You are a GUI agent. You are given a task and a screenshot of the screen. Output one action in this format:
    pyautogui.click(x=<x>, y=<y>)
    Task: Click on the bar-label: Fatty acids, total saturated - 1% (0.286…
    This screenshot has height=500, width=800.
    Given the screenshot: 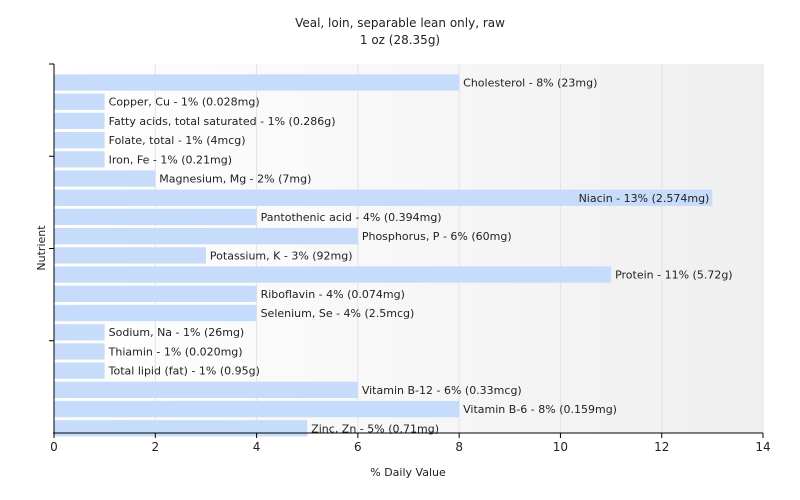 What is the action you would take?
    pyautogui.click(x=222, y=121)
    